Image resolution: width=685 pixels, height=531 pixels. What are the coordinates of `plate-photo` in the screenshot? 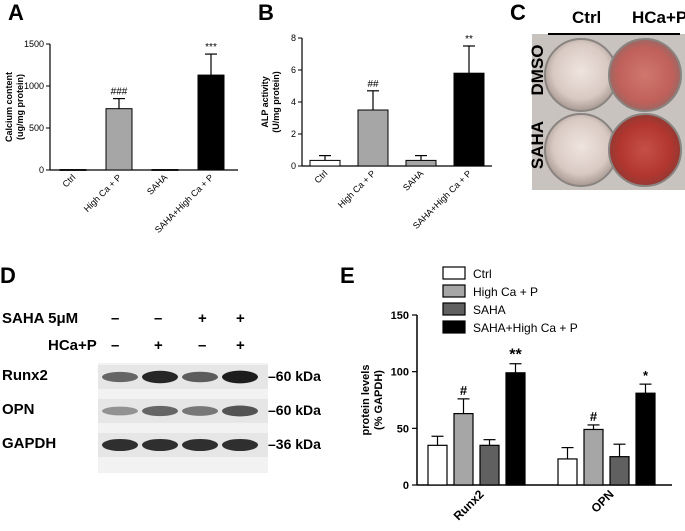 It's located at (608, 111).